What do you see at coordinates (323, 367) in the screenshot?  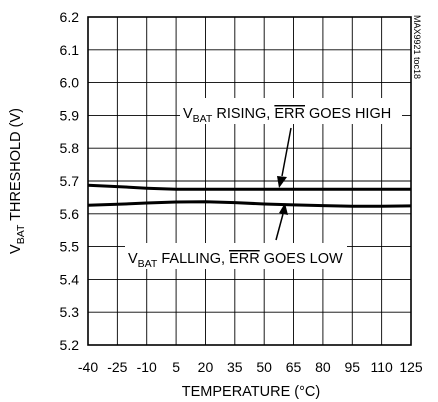 I see `x-tick-label: 80` at bounding box center [323, 367].